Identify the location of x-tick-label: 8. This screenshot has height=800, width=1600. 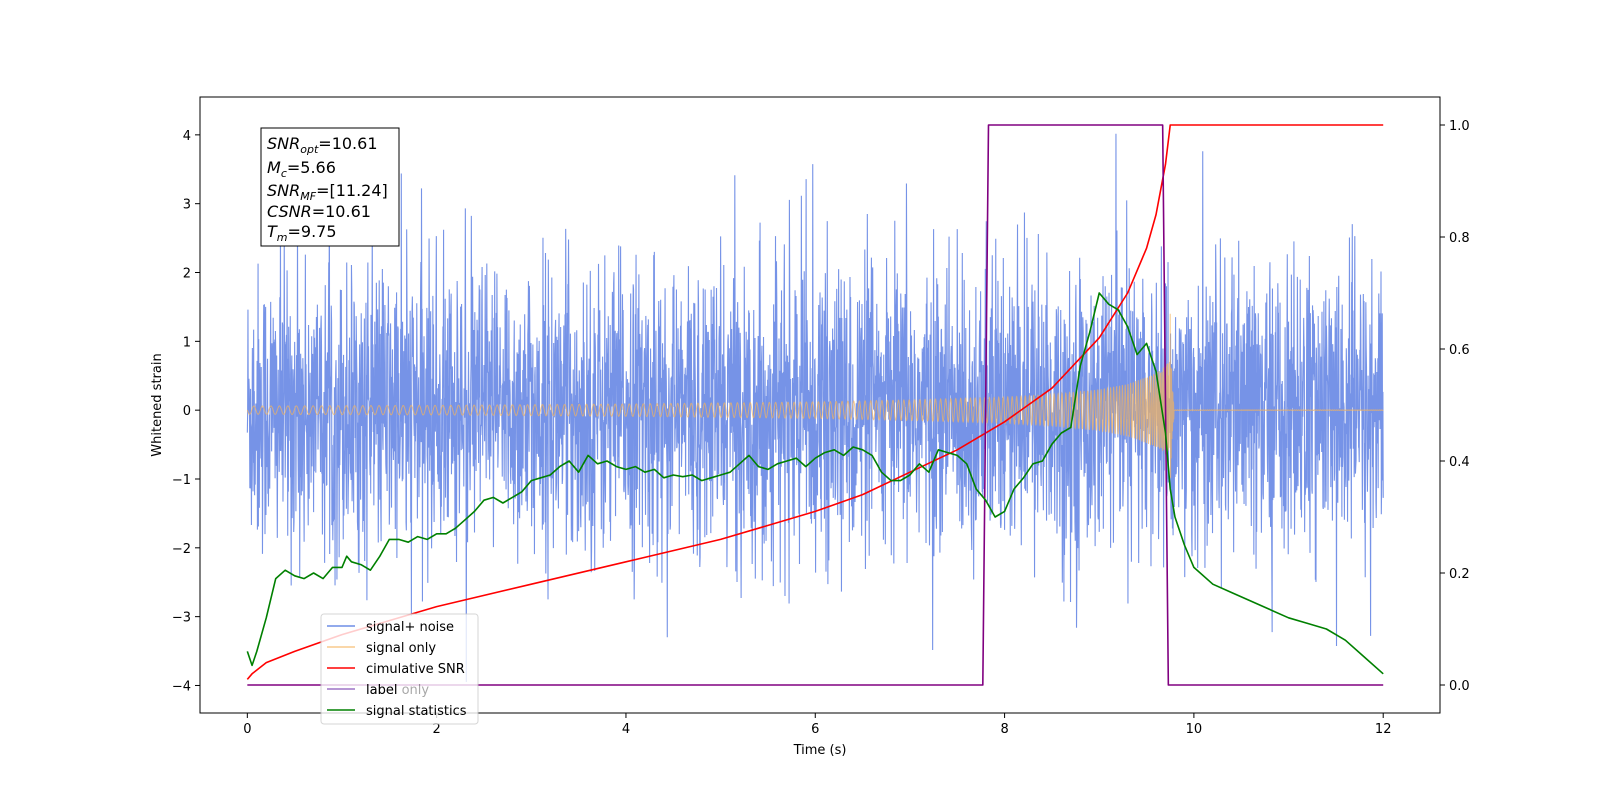
(1004, 729).